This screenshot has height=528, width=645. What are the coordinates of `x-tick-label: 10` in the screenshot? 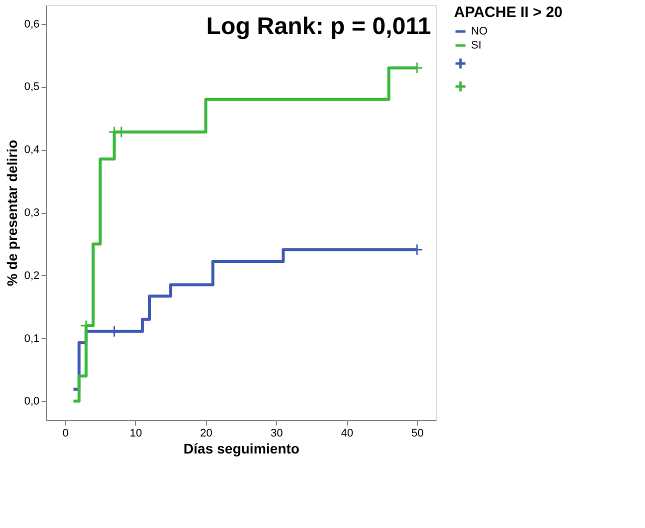 It's located at (136, 434).